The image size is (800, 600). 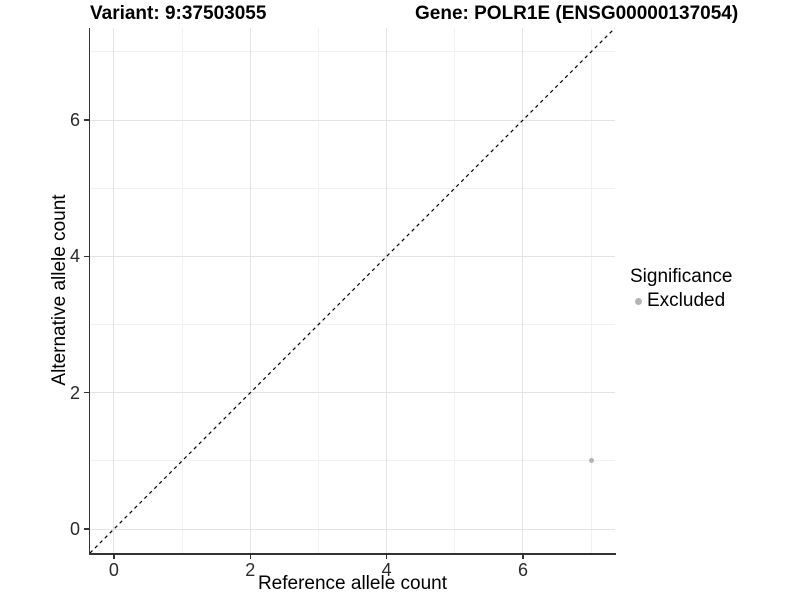 I want to click on legend-item: Excluded, so click(x=681, y=301).